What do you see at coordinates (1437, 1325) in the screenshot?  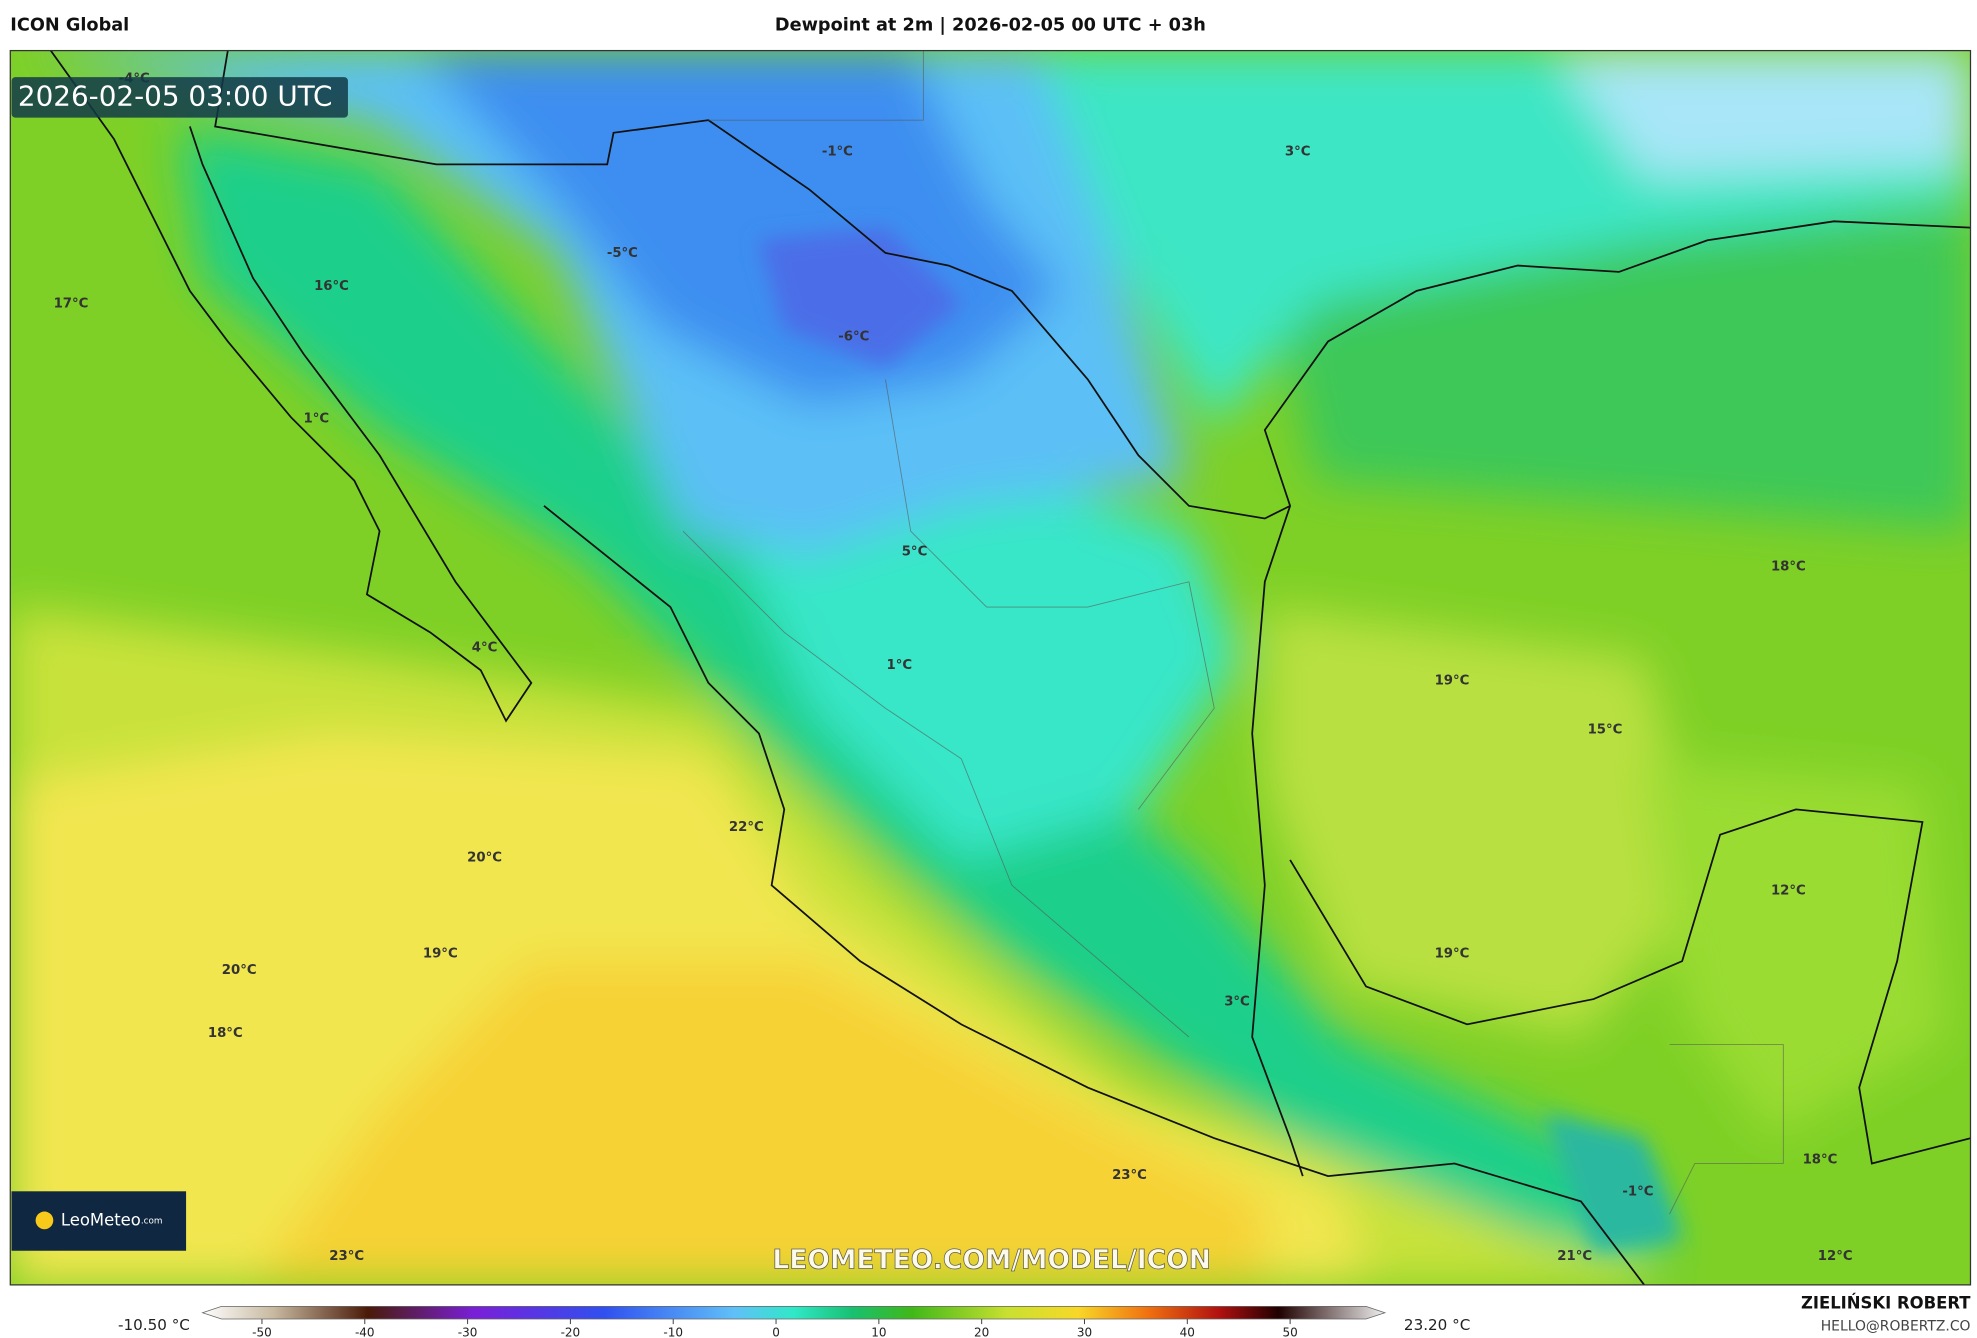 I see `legend-max: 23.20 °C` at bounding box center [1437, 1325].